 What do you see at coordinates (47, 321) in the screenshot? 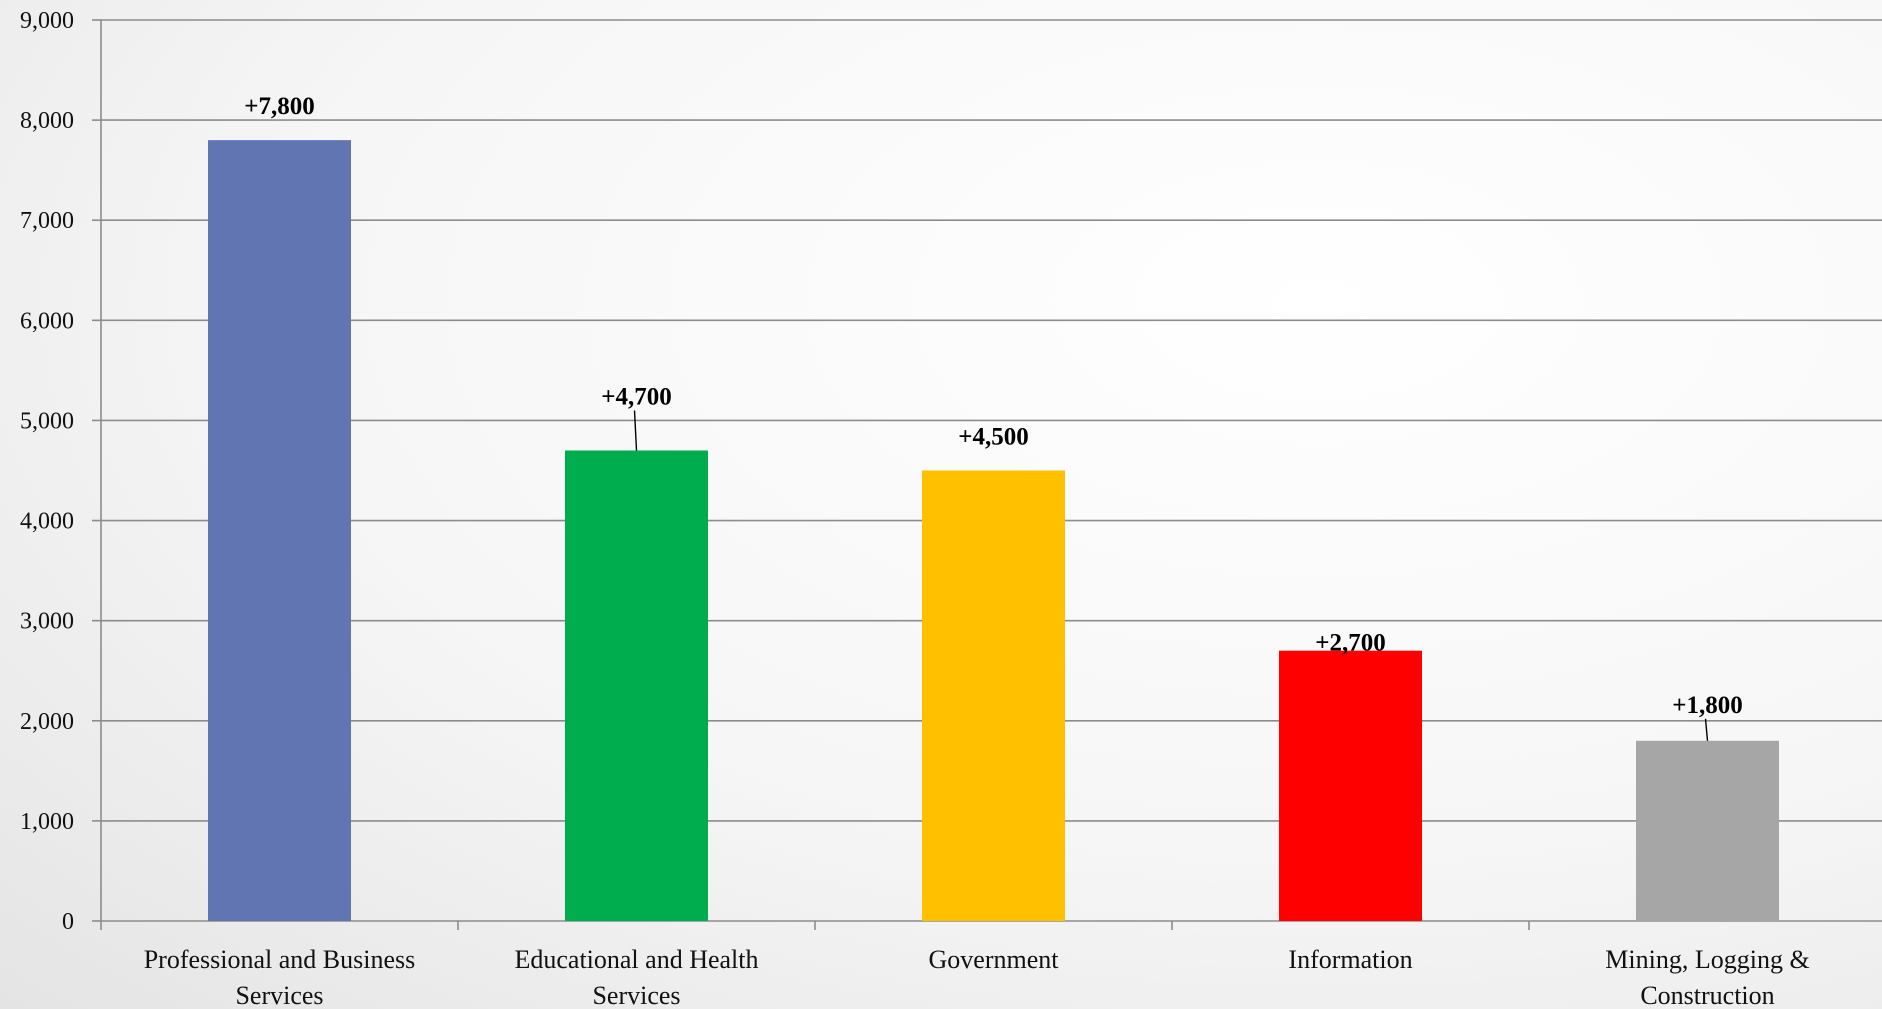
I see `y-tick-label: 6,000` at bounding box center [47, 321].